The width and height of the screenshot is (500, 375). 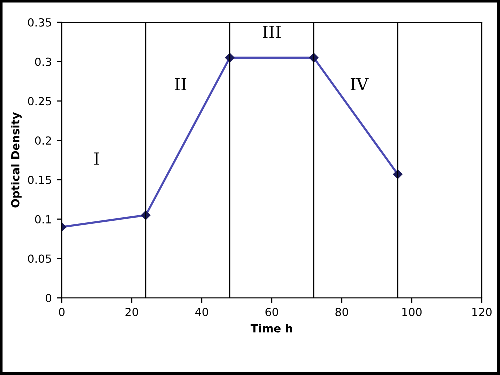 I want to click on y-tick-label: 0.05, so click(x=40, y=259).